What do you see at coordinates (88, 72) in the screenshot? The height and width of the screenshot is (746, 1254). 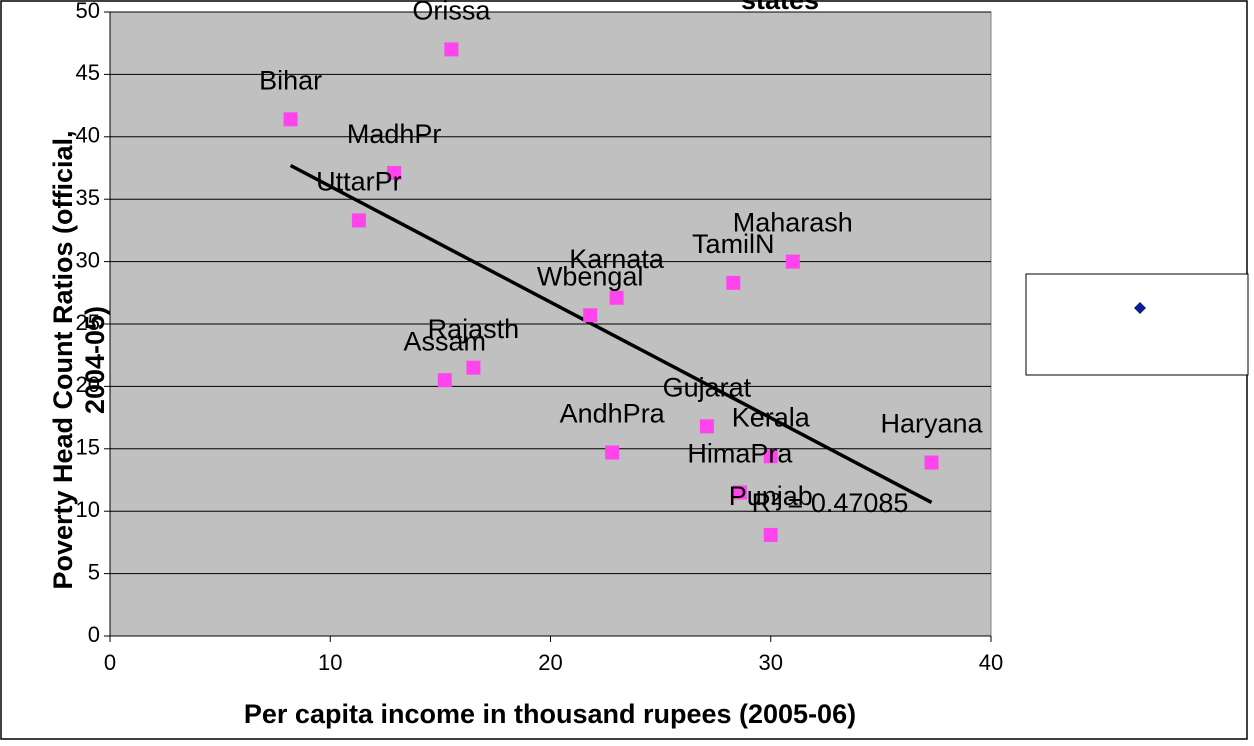 I see `y-tick-label: 45` at bounding box center [88, 72].